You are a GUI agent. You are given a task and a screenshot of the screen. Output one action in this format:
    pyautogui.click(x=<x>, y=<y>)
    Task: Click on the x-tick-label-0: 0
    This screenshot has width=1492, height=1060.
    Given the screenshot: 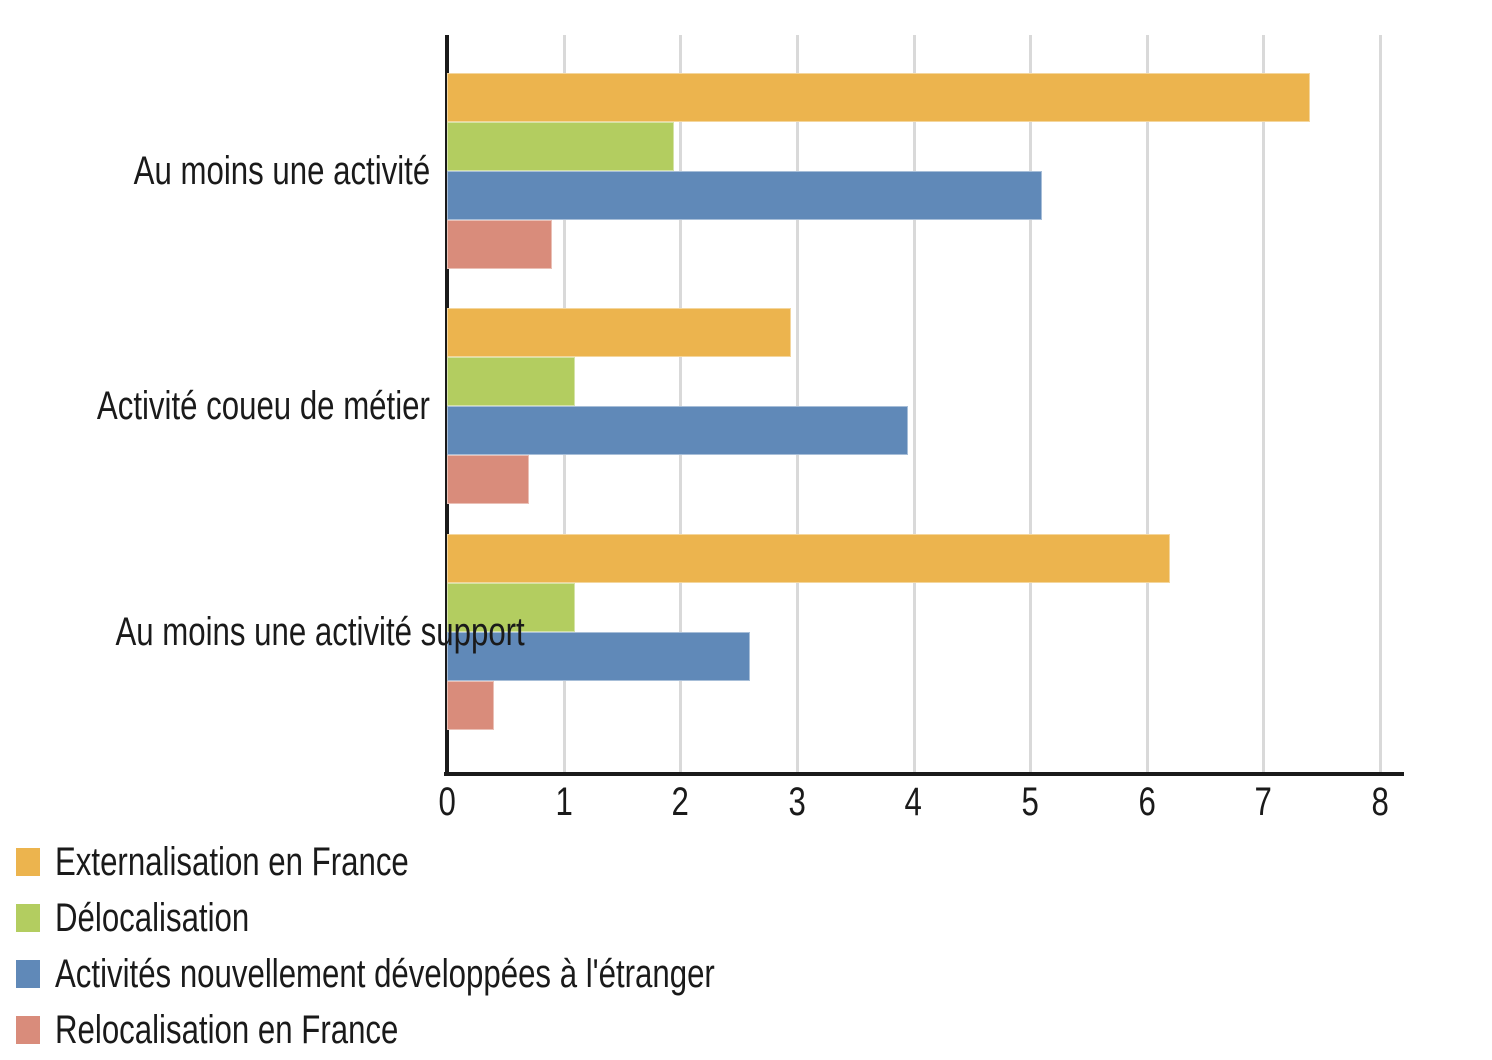 What is the action you would take?
    pyautogui.click(x=447, y=802)
    